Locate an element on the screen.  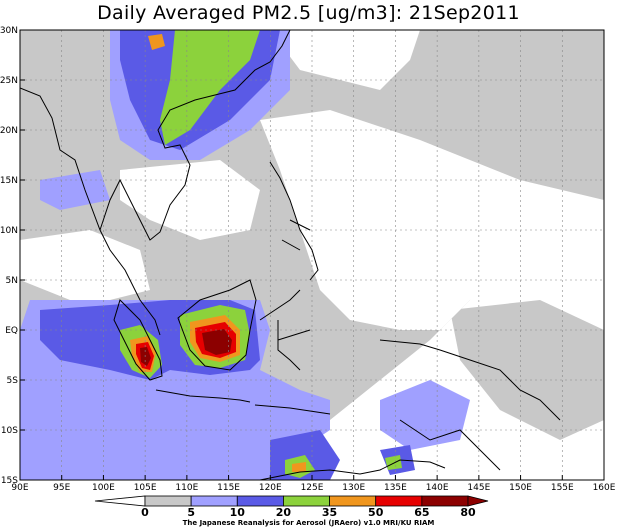
lon-tick-label: 135E is located at coordinates (395, 488).